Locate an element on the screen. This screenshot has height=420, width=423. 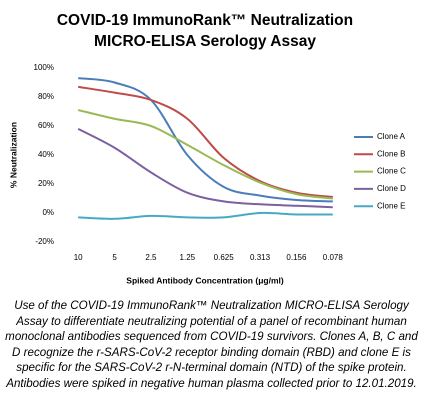
y-axis-title: % Neutralization is located at coordinates (13, 155).